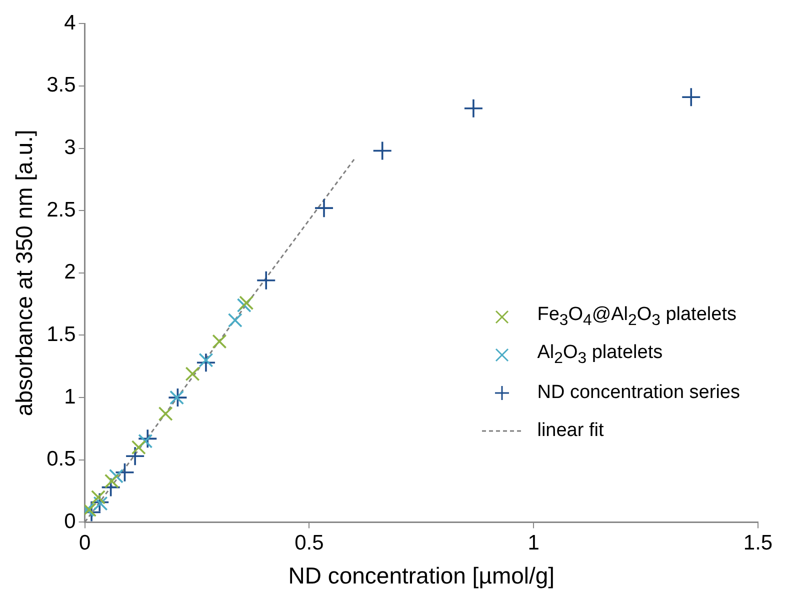 This screenshot has height=603, width=788. I want to click on x-tick-label: 1.5, so click(758, 543).